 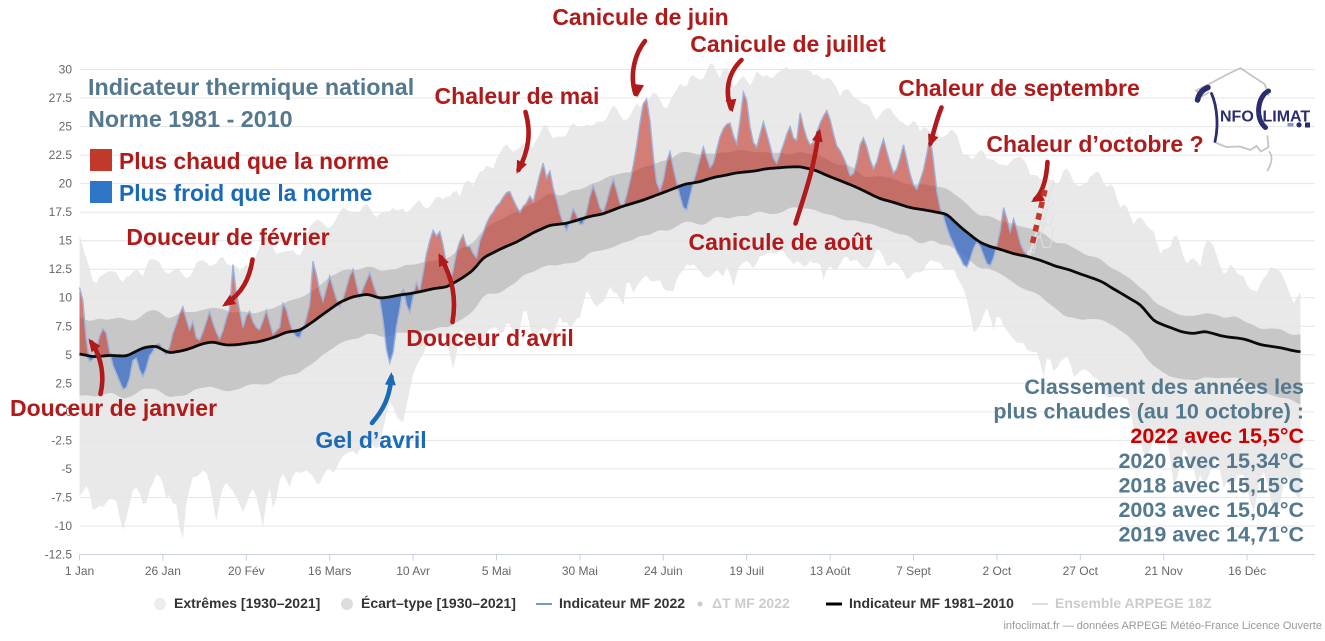 I want to click on svg-text: Ensemble ARPEGE 18Z, so click(x=1133, y=603).